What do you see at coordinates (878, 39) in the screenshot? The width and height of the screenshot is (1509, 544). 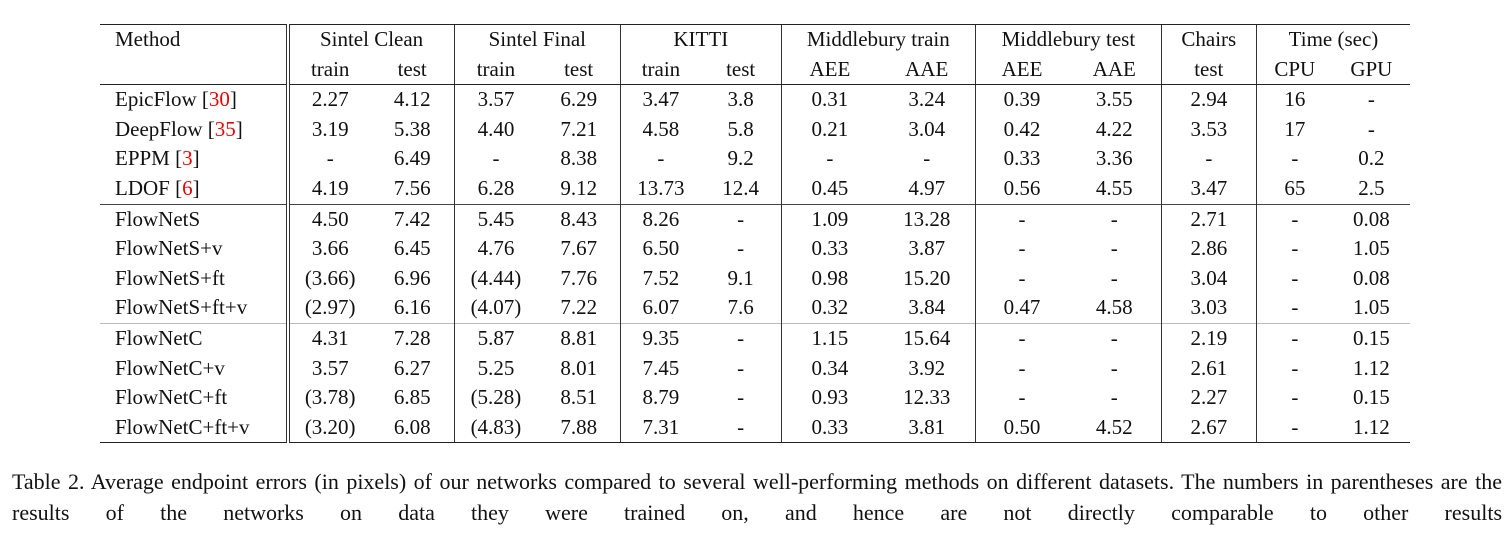 I see `group-header: Middlebury train` at bounding box center [878, 39].